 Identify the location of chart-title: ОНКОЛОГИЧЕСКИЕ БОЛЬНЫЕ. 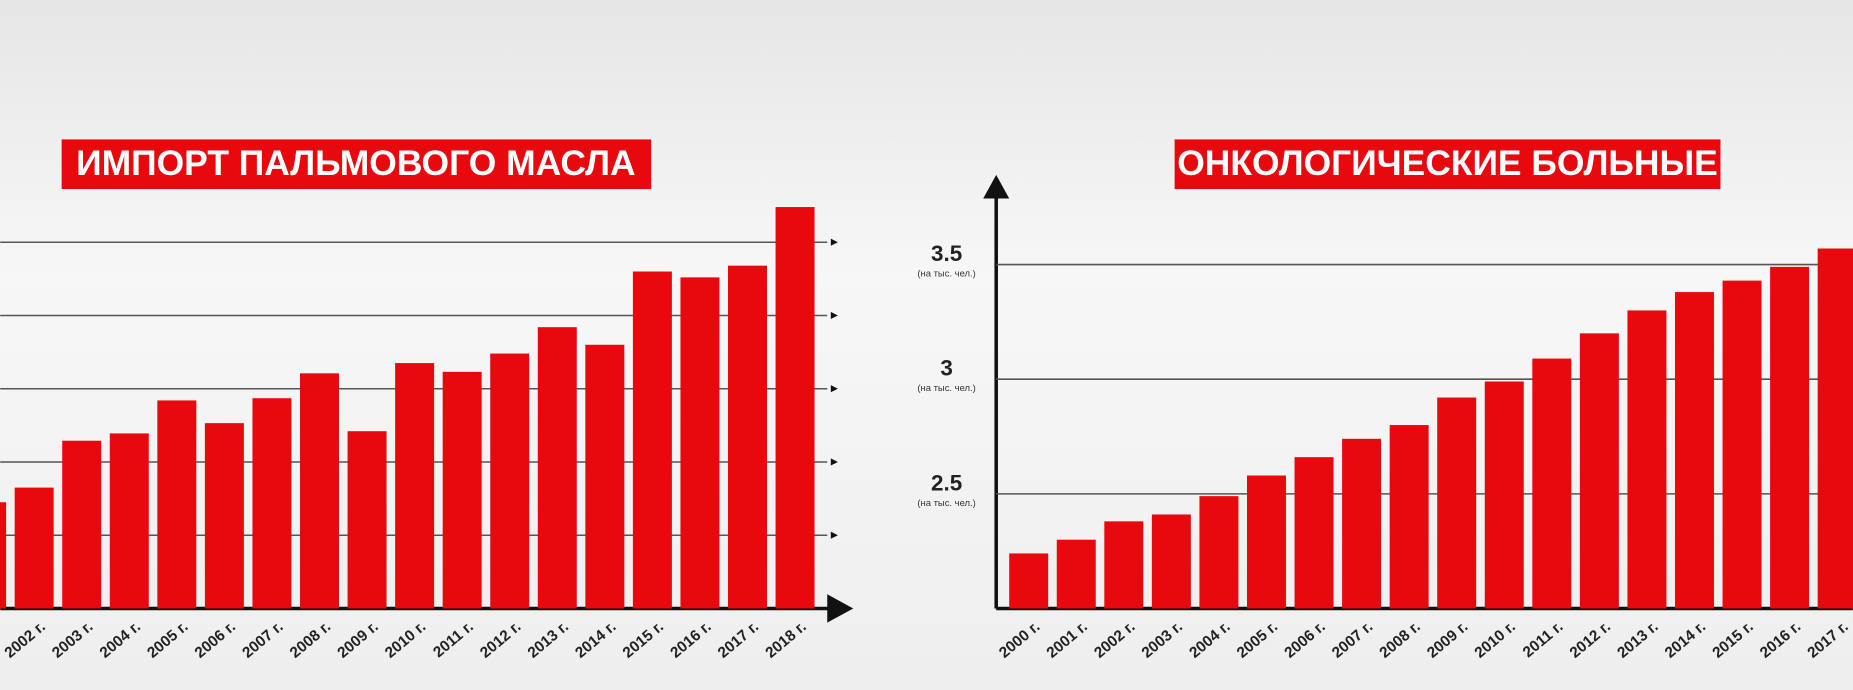
(1447, 163).